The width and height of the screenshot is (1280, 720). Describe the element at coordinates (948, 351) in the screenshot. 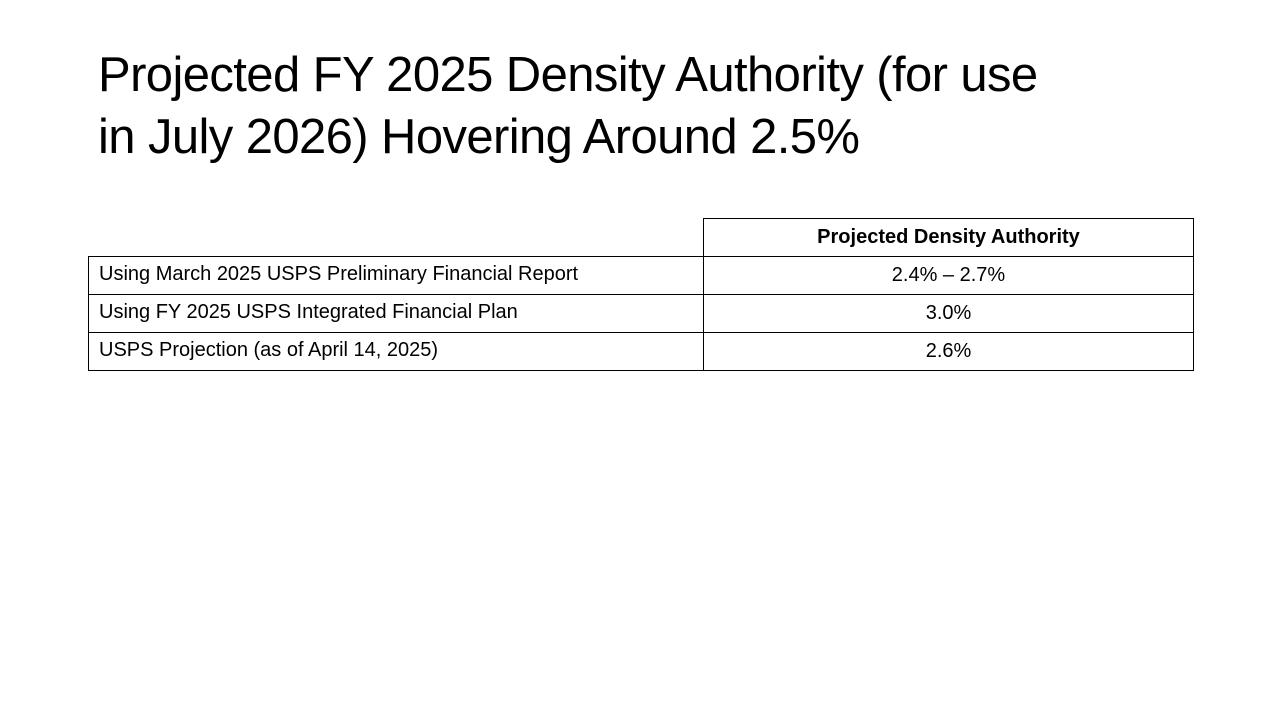

I see `row-value: 2.6%` at that location.